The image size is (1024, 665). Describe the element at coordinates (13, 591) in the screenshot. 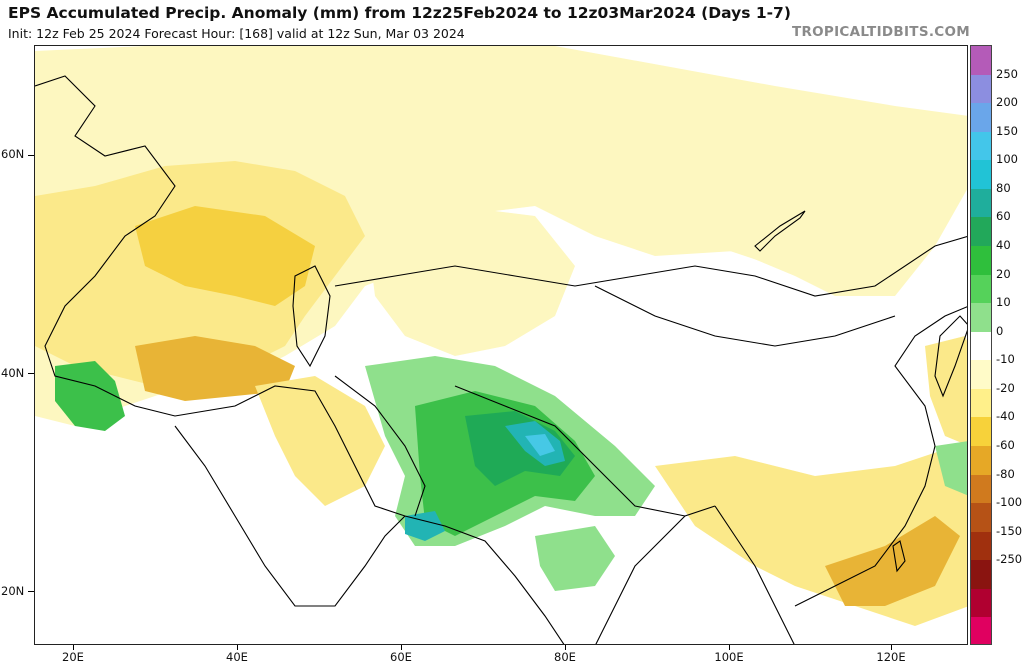

I see `lat-label-20n: 20N` at that location.